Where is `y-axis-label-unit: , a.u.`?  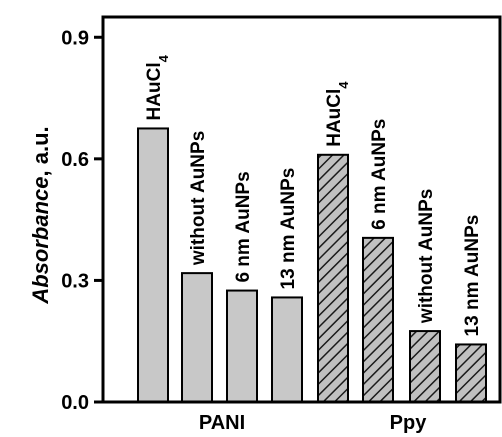 y-axis-label-unit: , a.u. is located at coordinates (40, 151).